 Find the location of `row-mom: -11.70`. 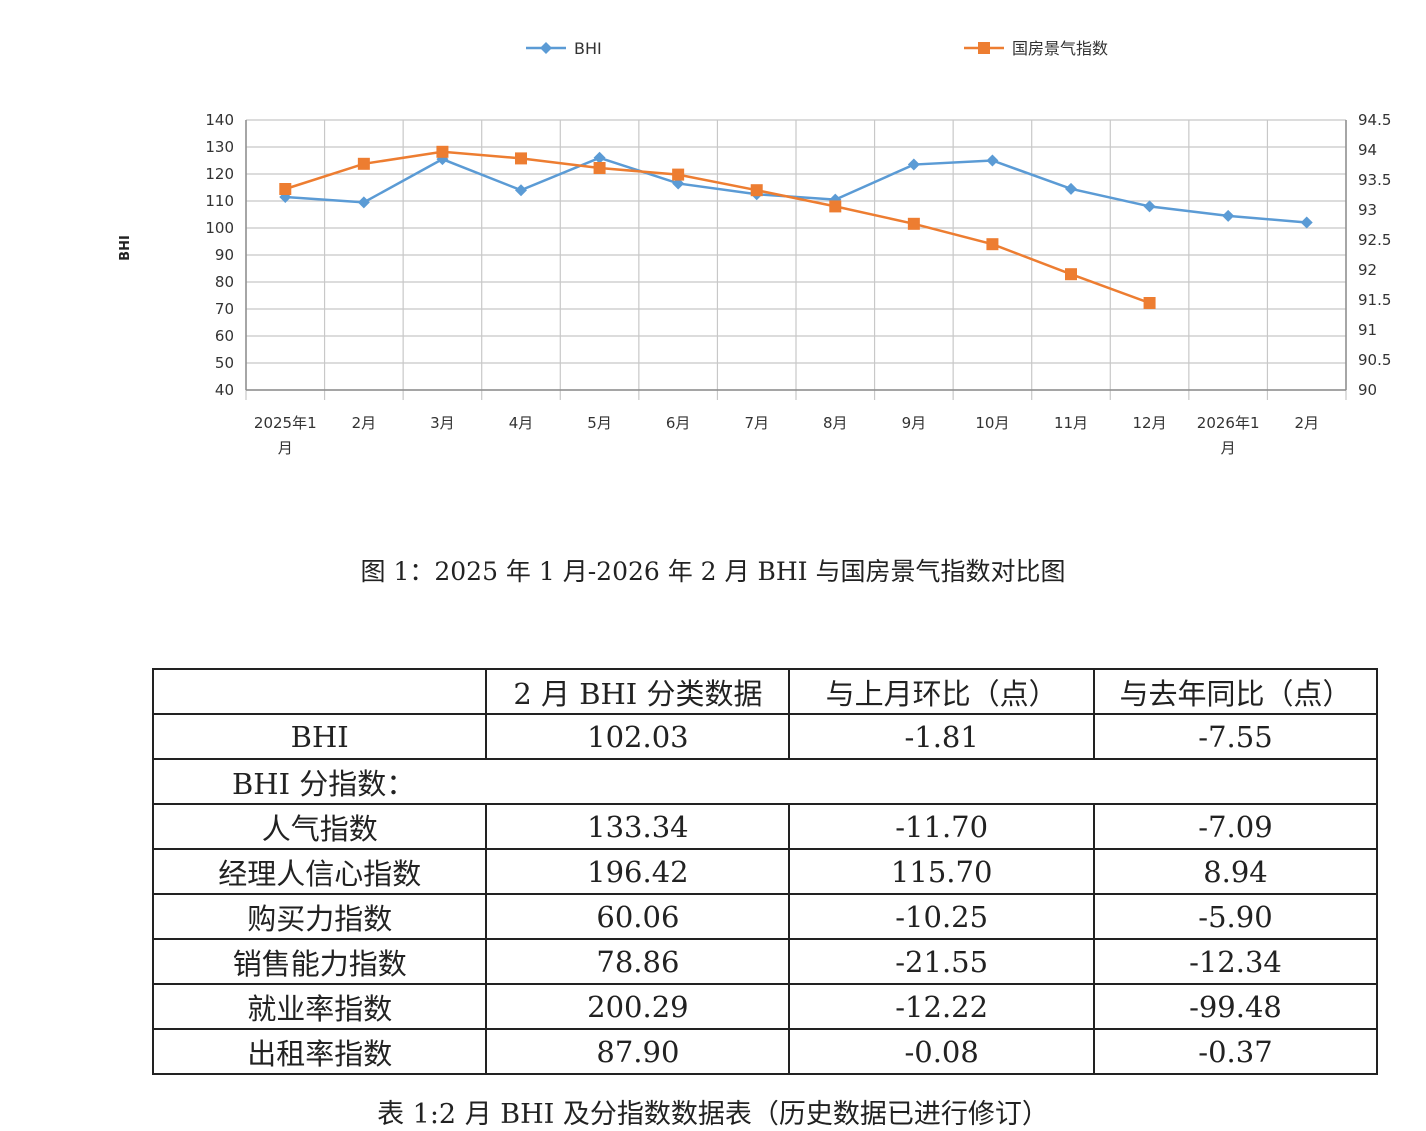

row-mom: -11.70 is located at coordinates (941, 826).